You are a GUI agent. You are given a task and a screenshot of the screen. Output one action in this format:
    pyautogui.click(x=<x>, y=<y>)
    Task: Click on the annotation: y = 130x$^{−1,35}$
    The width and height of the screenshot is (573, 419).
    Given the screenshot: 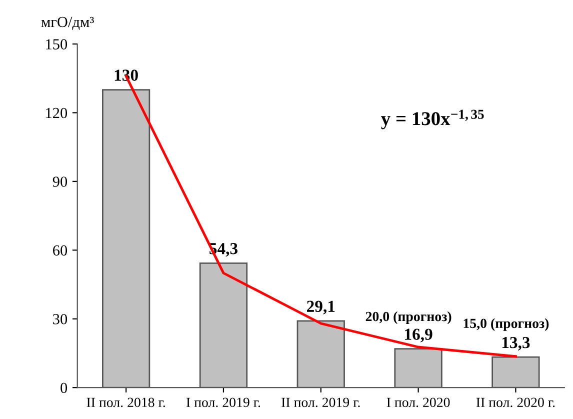 What is the action you would take?
    pyautogui.click(x=432, y=120)
    